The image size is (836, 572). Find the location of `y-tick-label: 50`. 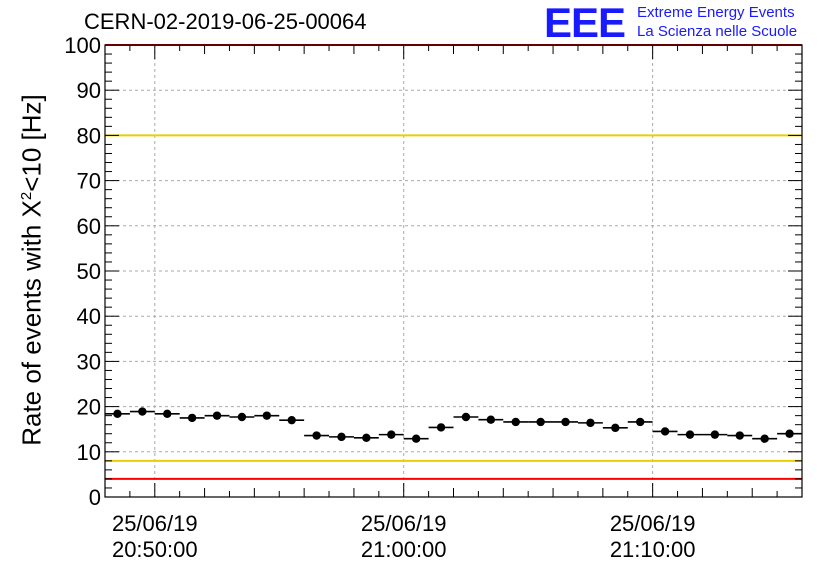

y-tick-label: 50 is located at coordinates (89, 271).